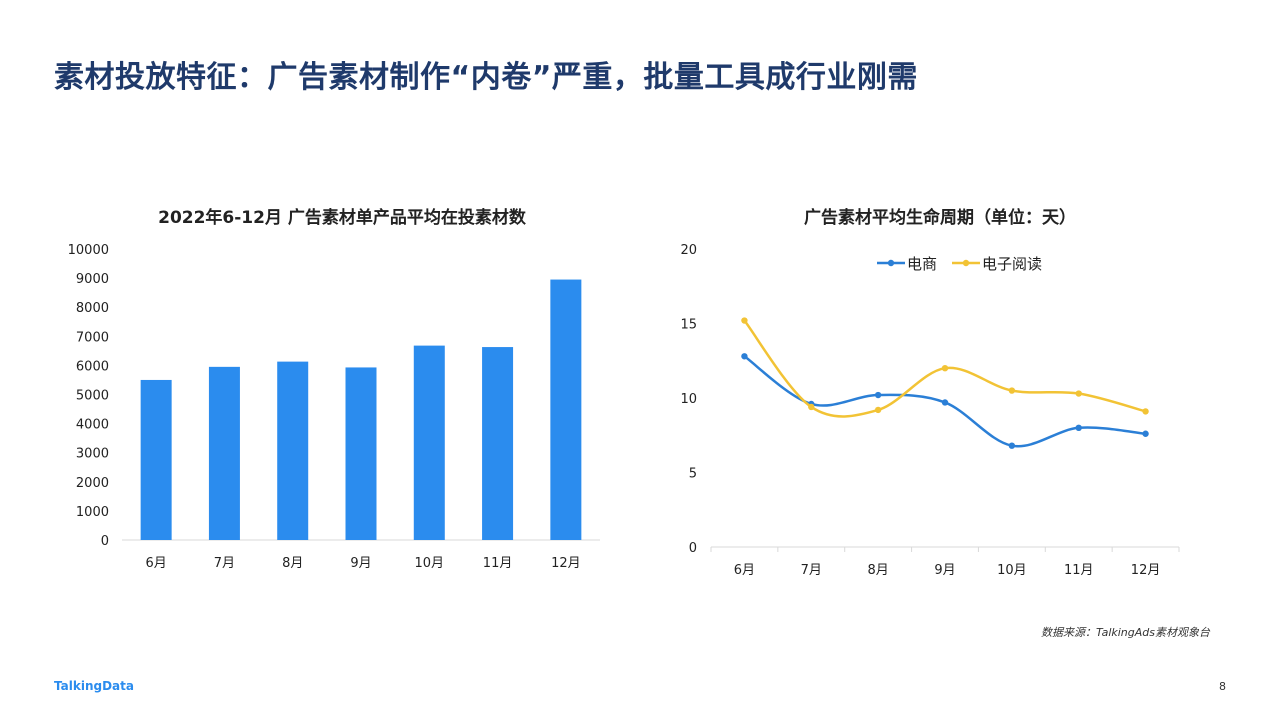  Describe the element at coordinates (92, 425) in the screenshot. I see `y-tick-label: 4000` at that location.